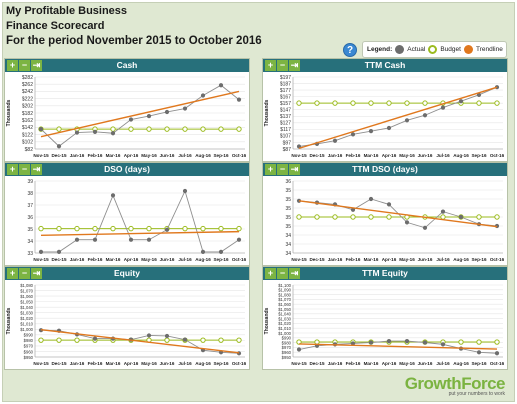 The image size is (517, 404). I want to click on help-icon: ?, so click(350, 50).